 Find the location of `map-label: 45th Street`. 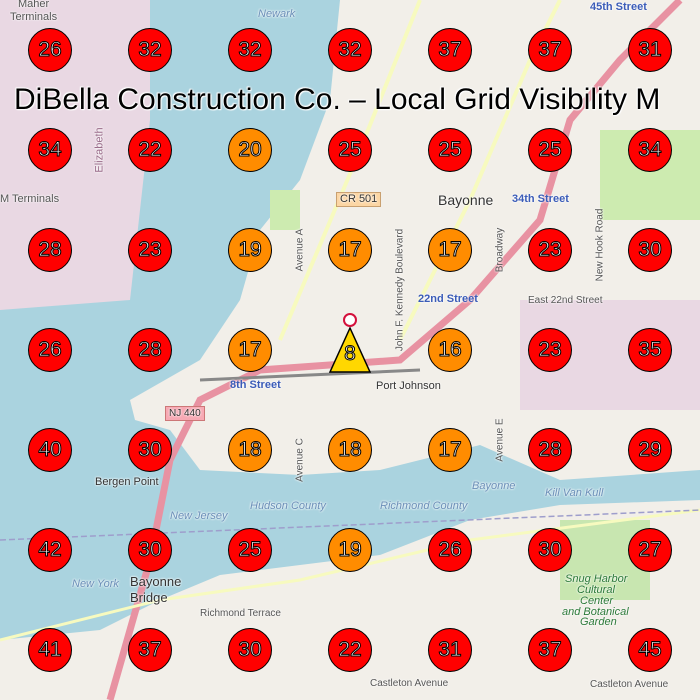

map-label: 45th Street is located at coordinates (618, 7).